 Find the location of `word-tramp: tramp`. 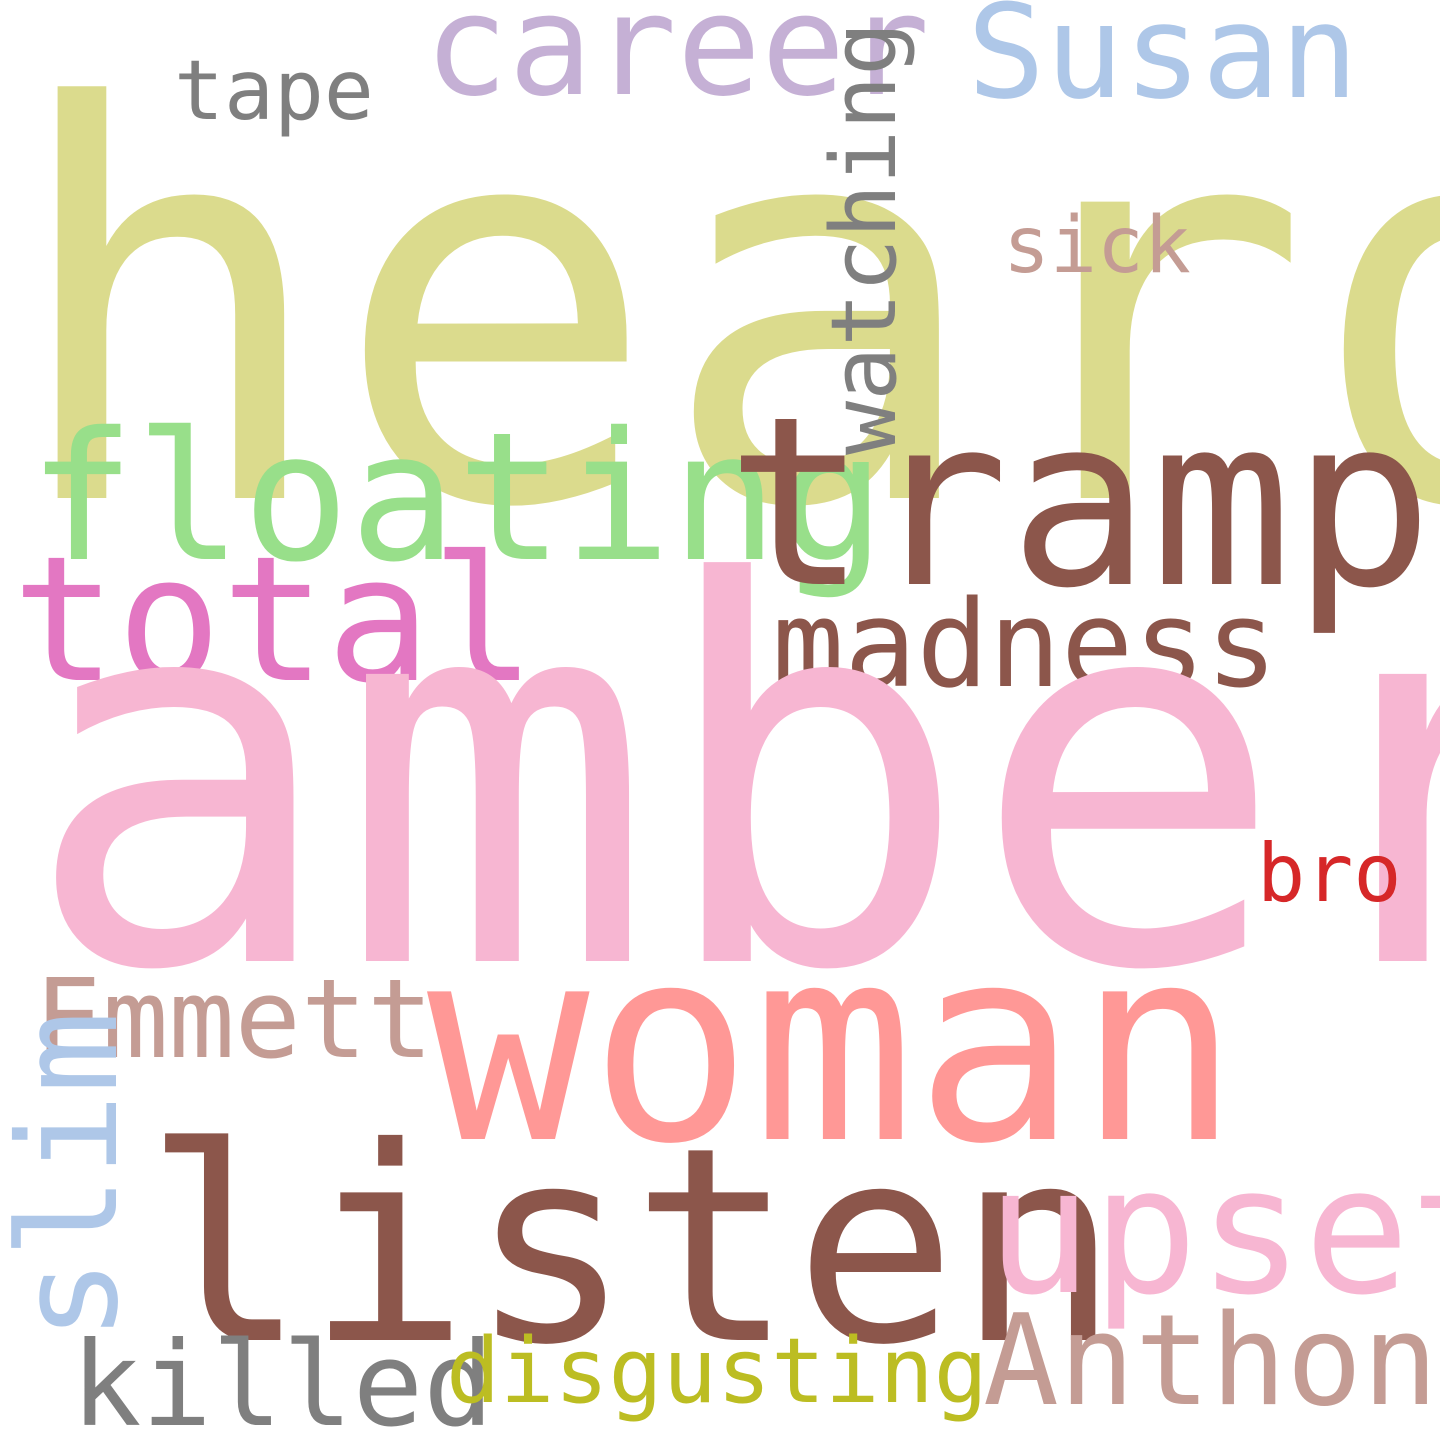

word-tramp: tramp is located at coordinates (1080, 503).